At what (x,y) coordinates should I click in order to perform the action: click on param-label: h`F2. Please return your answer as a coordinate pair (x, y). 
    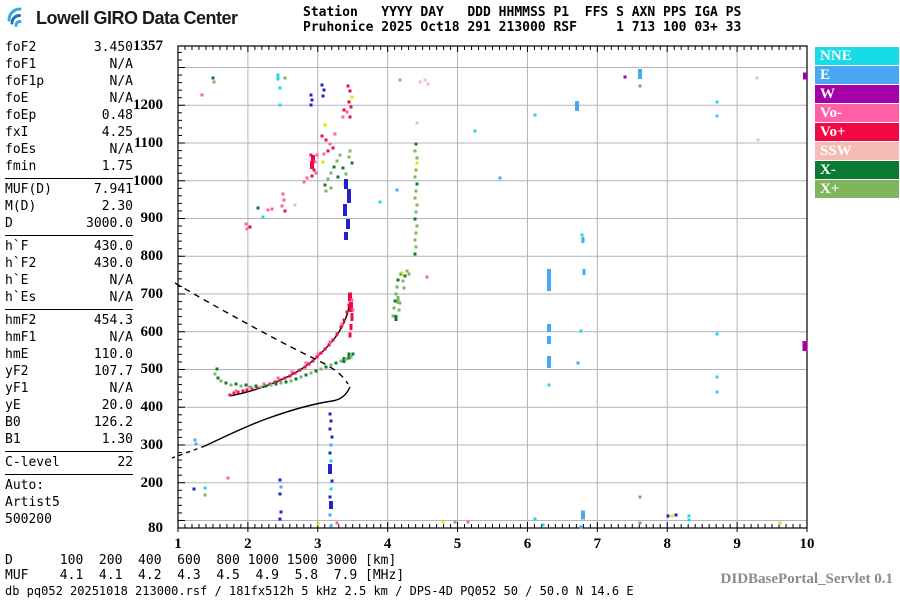
    Looking at the image, I should click on (21, 263).